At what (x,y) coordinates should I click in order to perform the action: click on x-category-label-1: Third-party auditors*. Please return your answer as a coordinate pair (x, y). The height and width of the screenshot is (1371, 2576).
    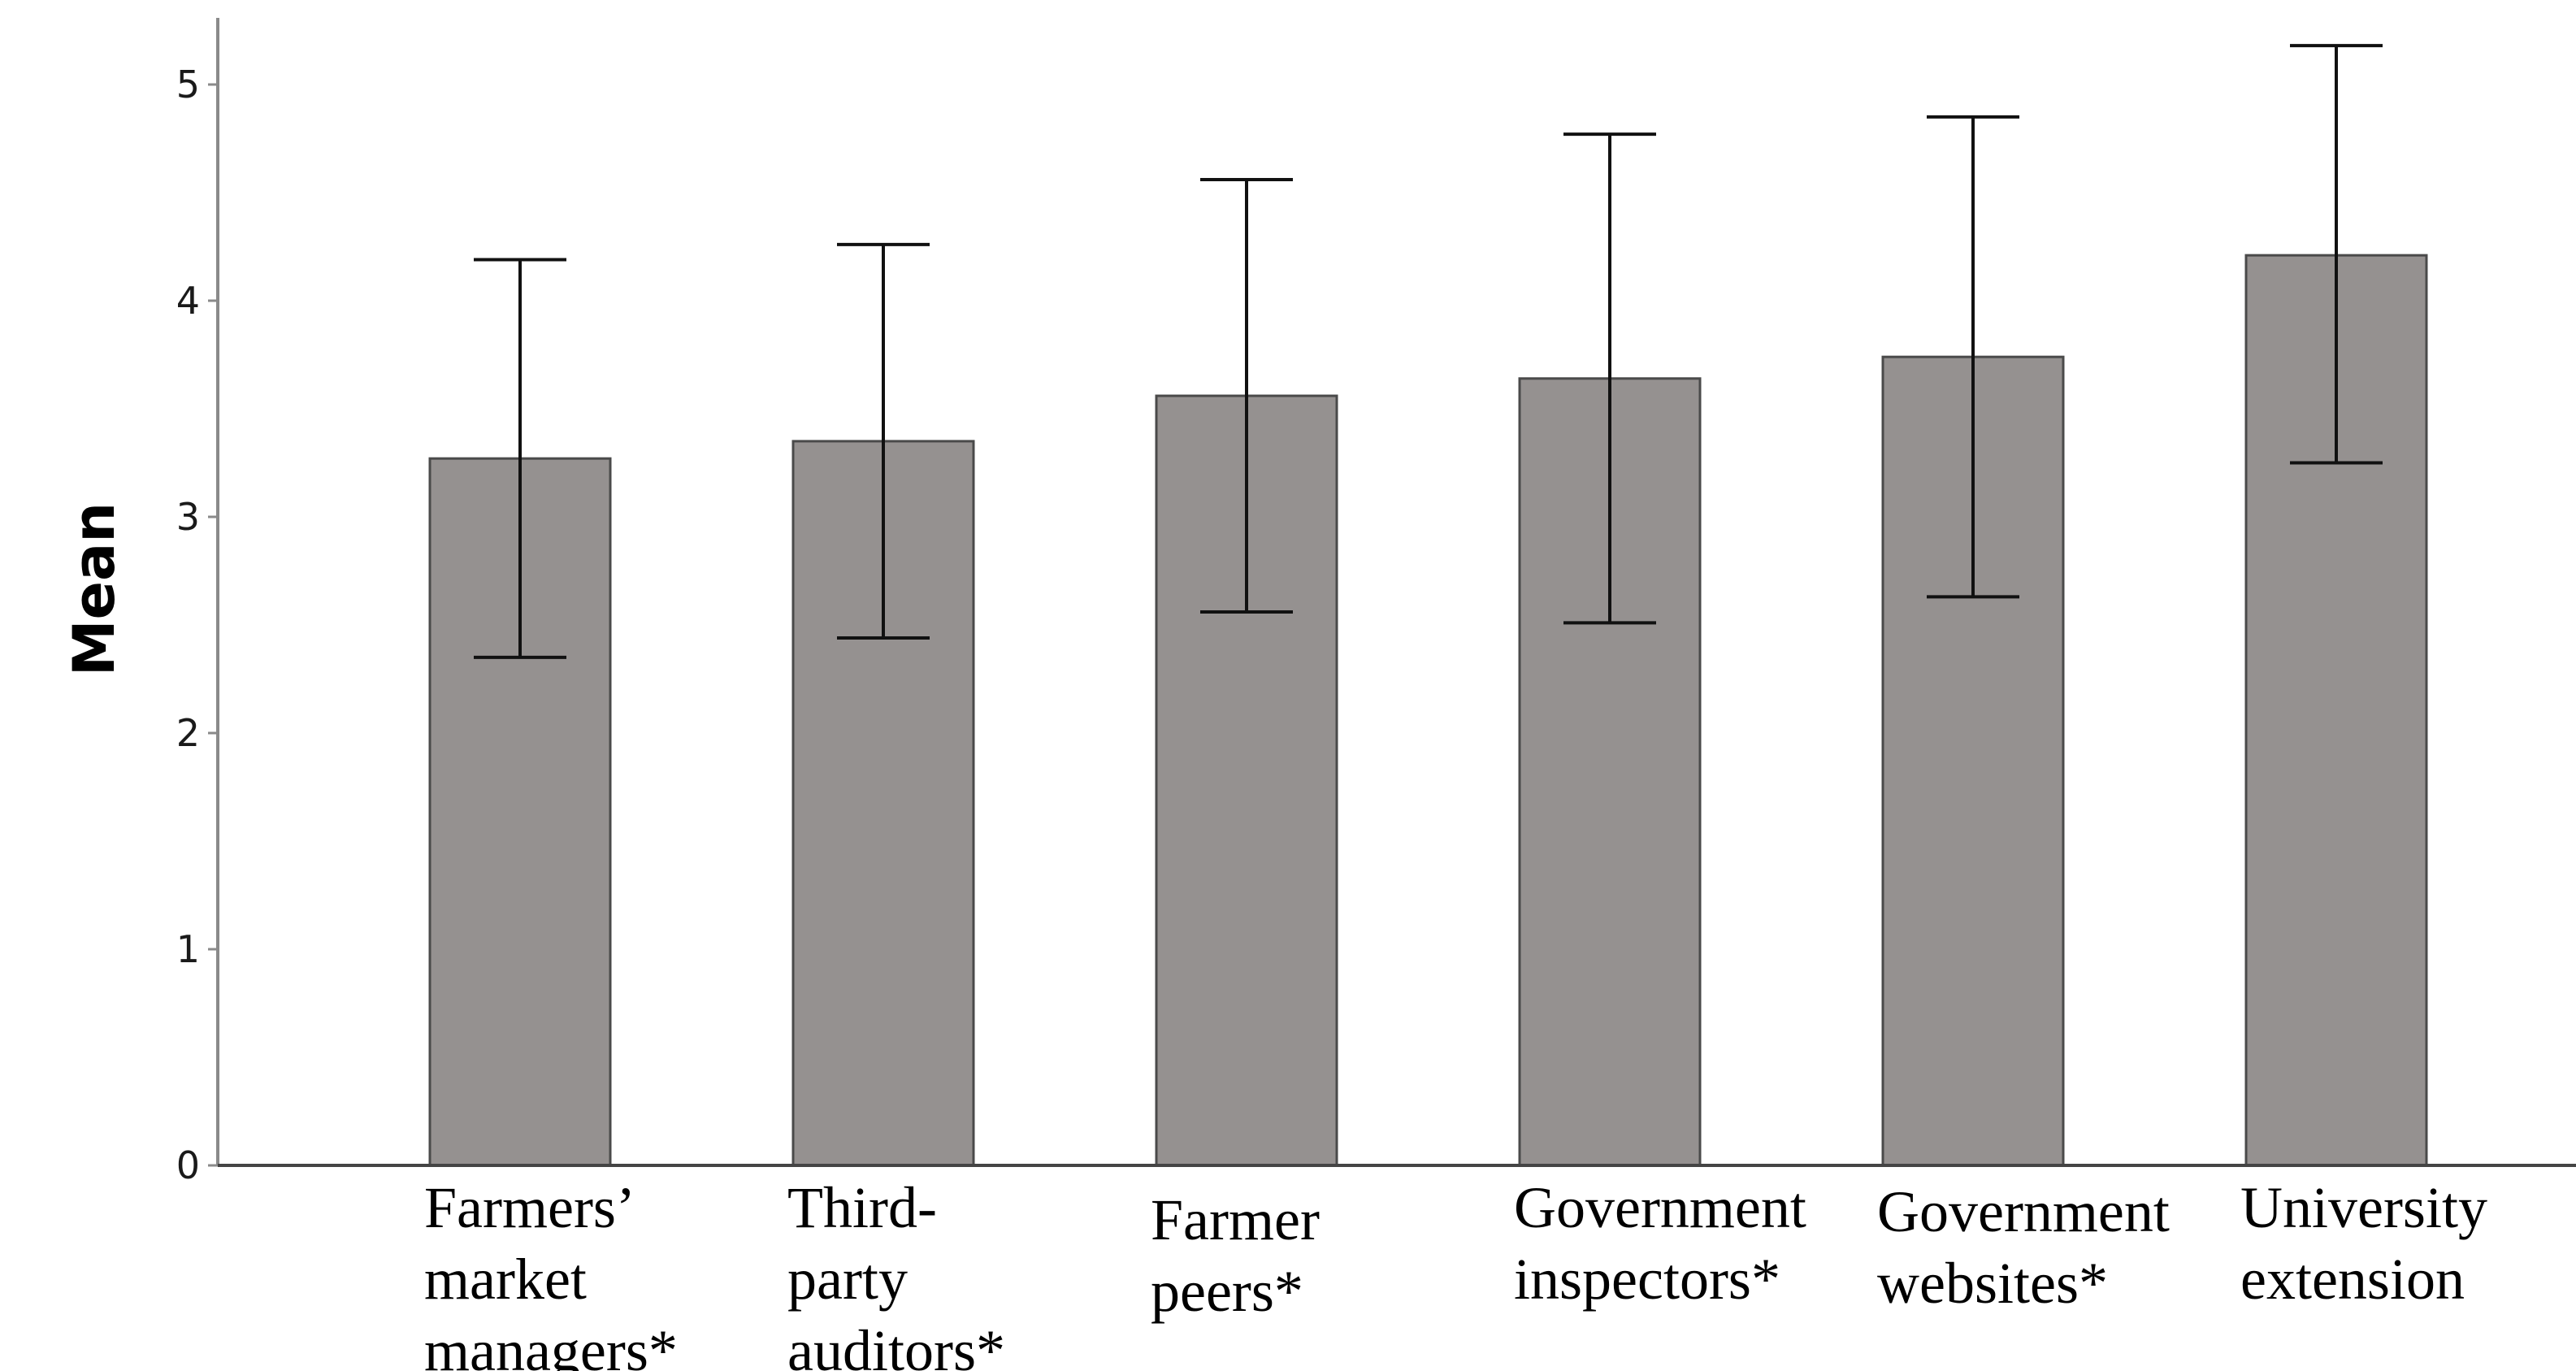
    Looking at the image, I should click on (896, 1273).